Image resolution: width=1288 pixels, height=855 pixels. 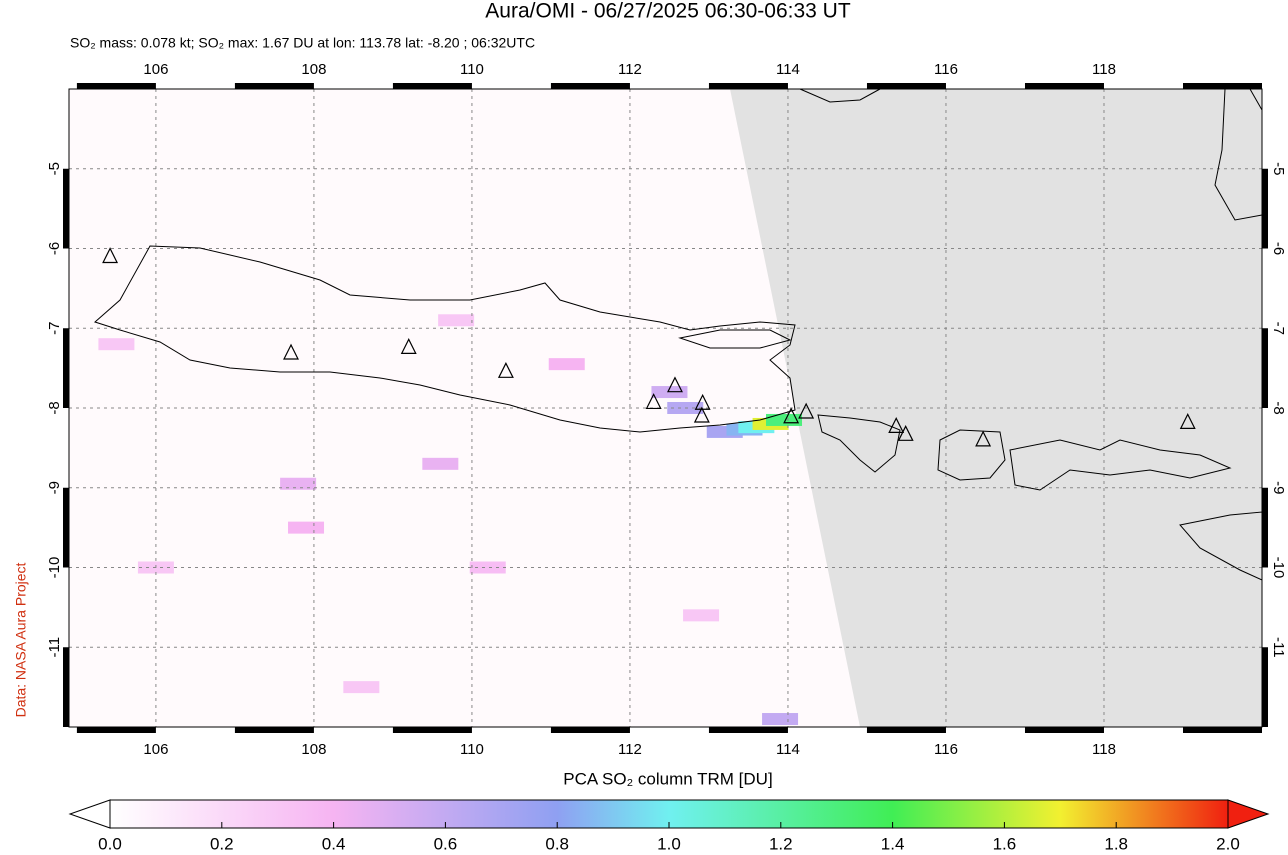 I want to click on title: Aura/OMI - 06/27/2025 06:30-06:33 UT, so click(x=668, y=11).